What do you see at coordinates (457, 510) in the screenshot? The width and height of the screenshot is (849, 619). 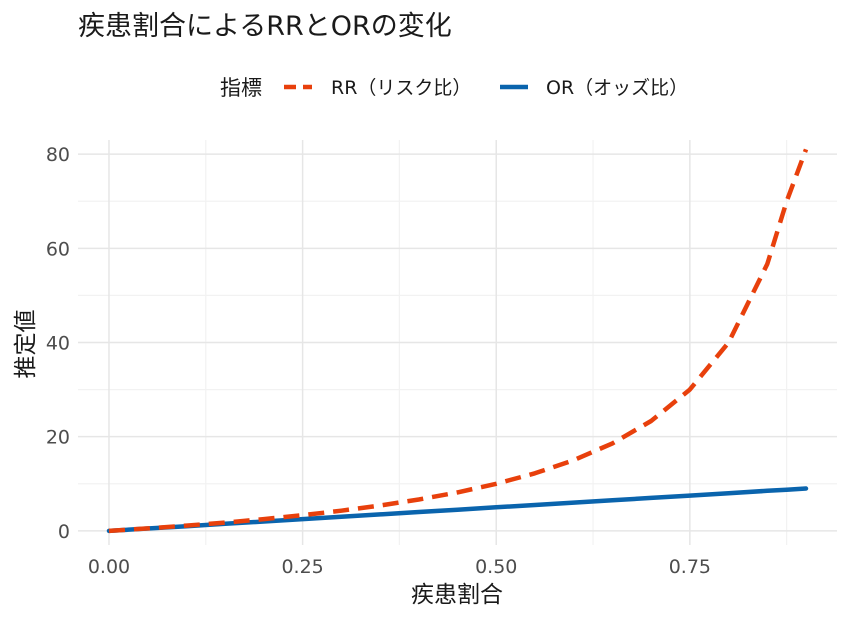 I see `series-line-or` at bounding box center [457, 510].